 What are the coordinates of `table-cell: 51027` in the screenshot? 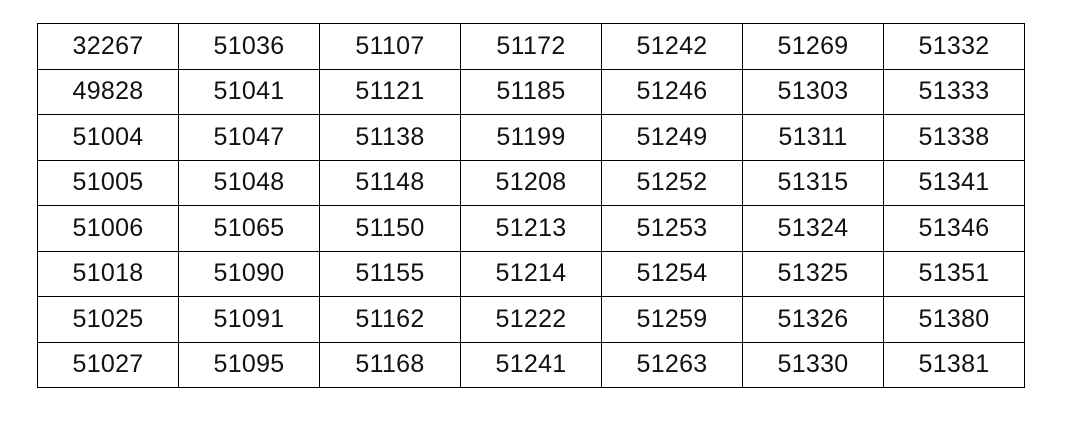 It's located at (108, 364).